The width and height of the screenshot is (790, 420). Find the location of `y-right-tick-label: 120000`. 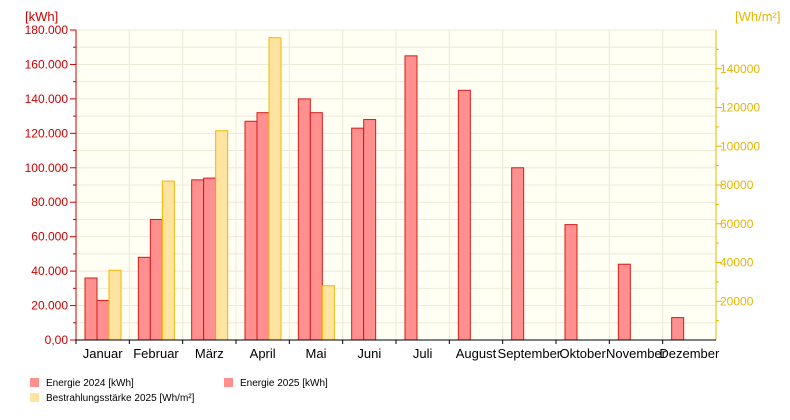

y-right-tick-label: 120000 is located at coordinates (740, 108).